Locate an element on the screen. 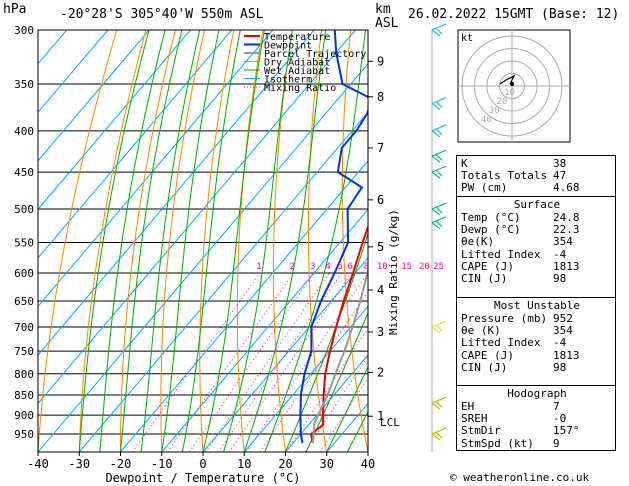 The image size is (629, 486). x-axis-label: Dewpoint / Temperature (°C) is located at coordinates (202, 478).